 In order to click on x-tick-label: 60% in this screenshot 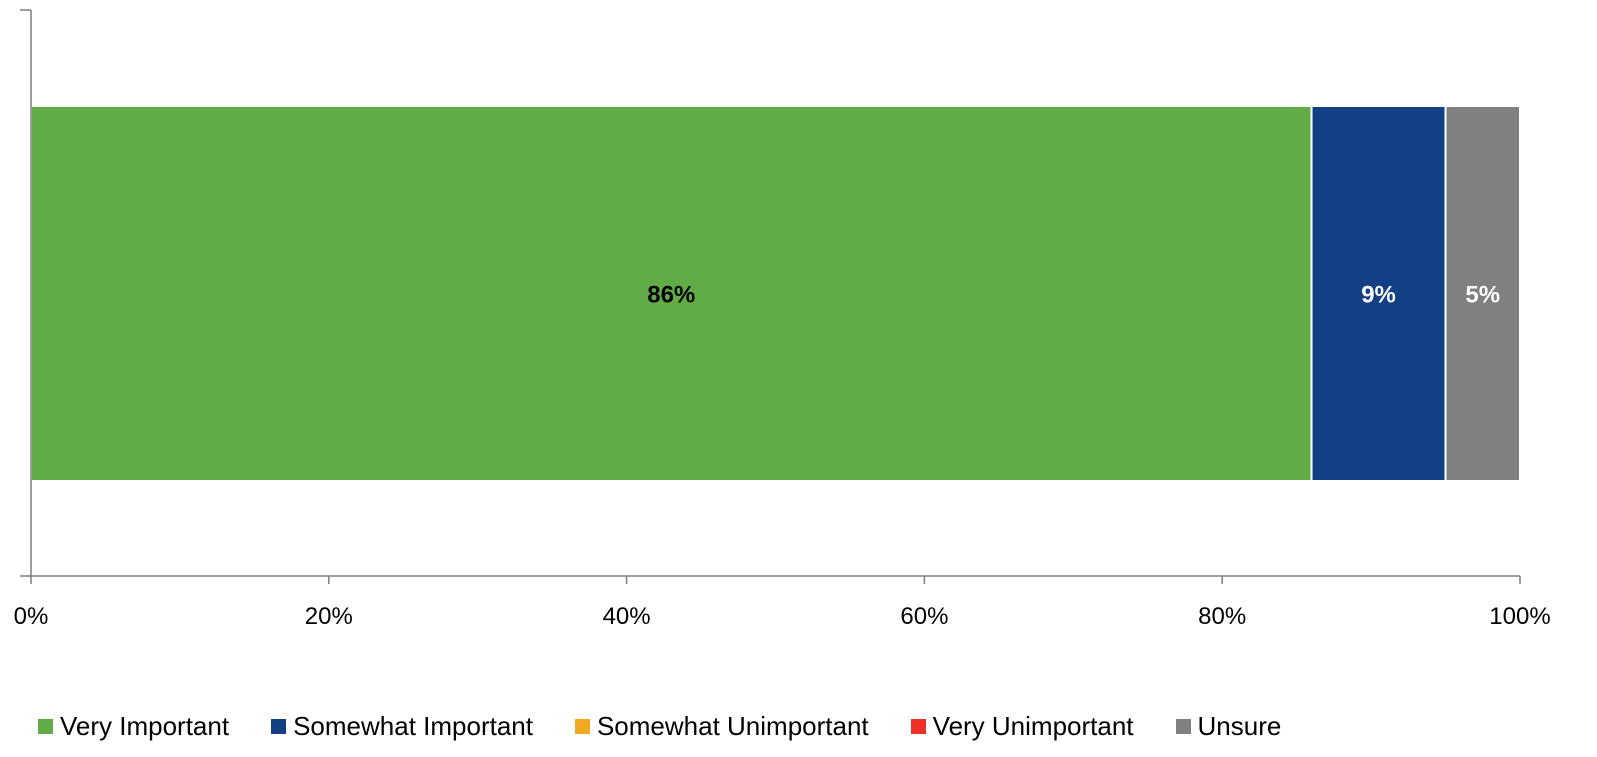, I will do `click(924, 616)`.